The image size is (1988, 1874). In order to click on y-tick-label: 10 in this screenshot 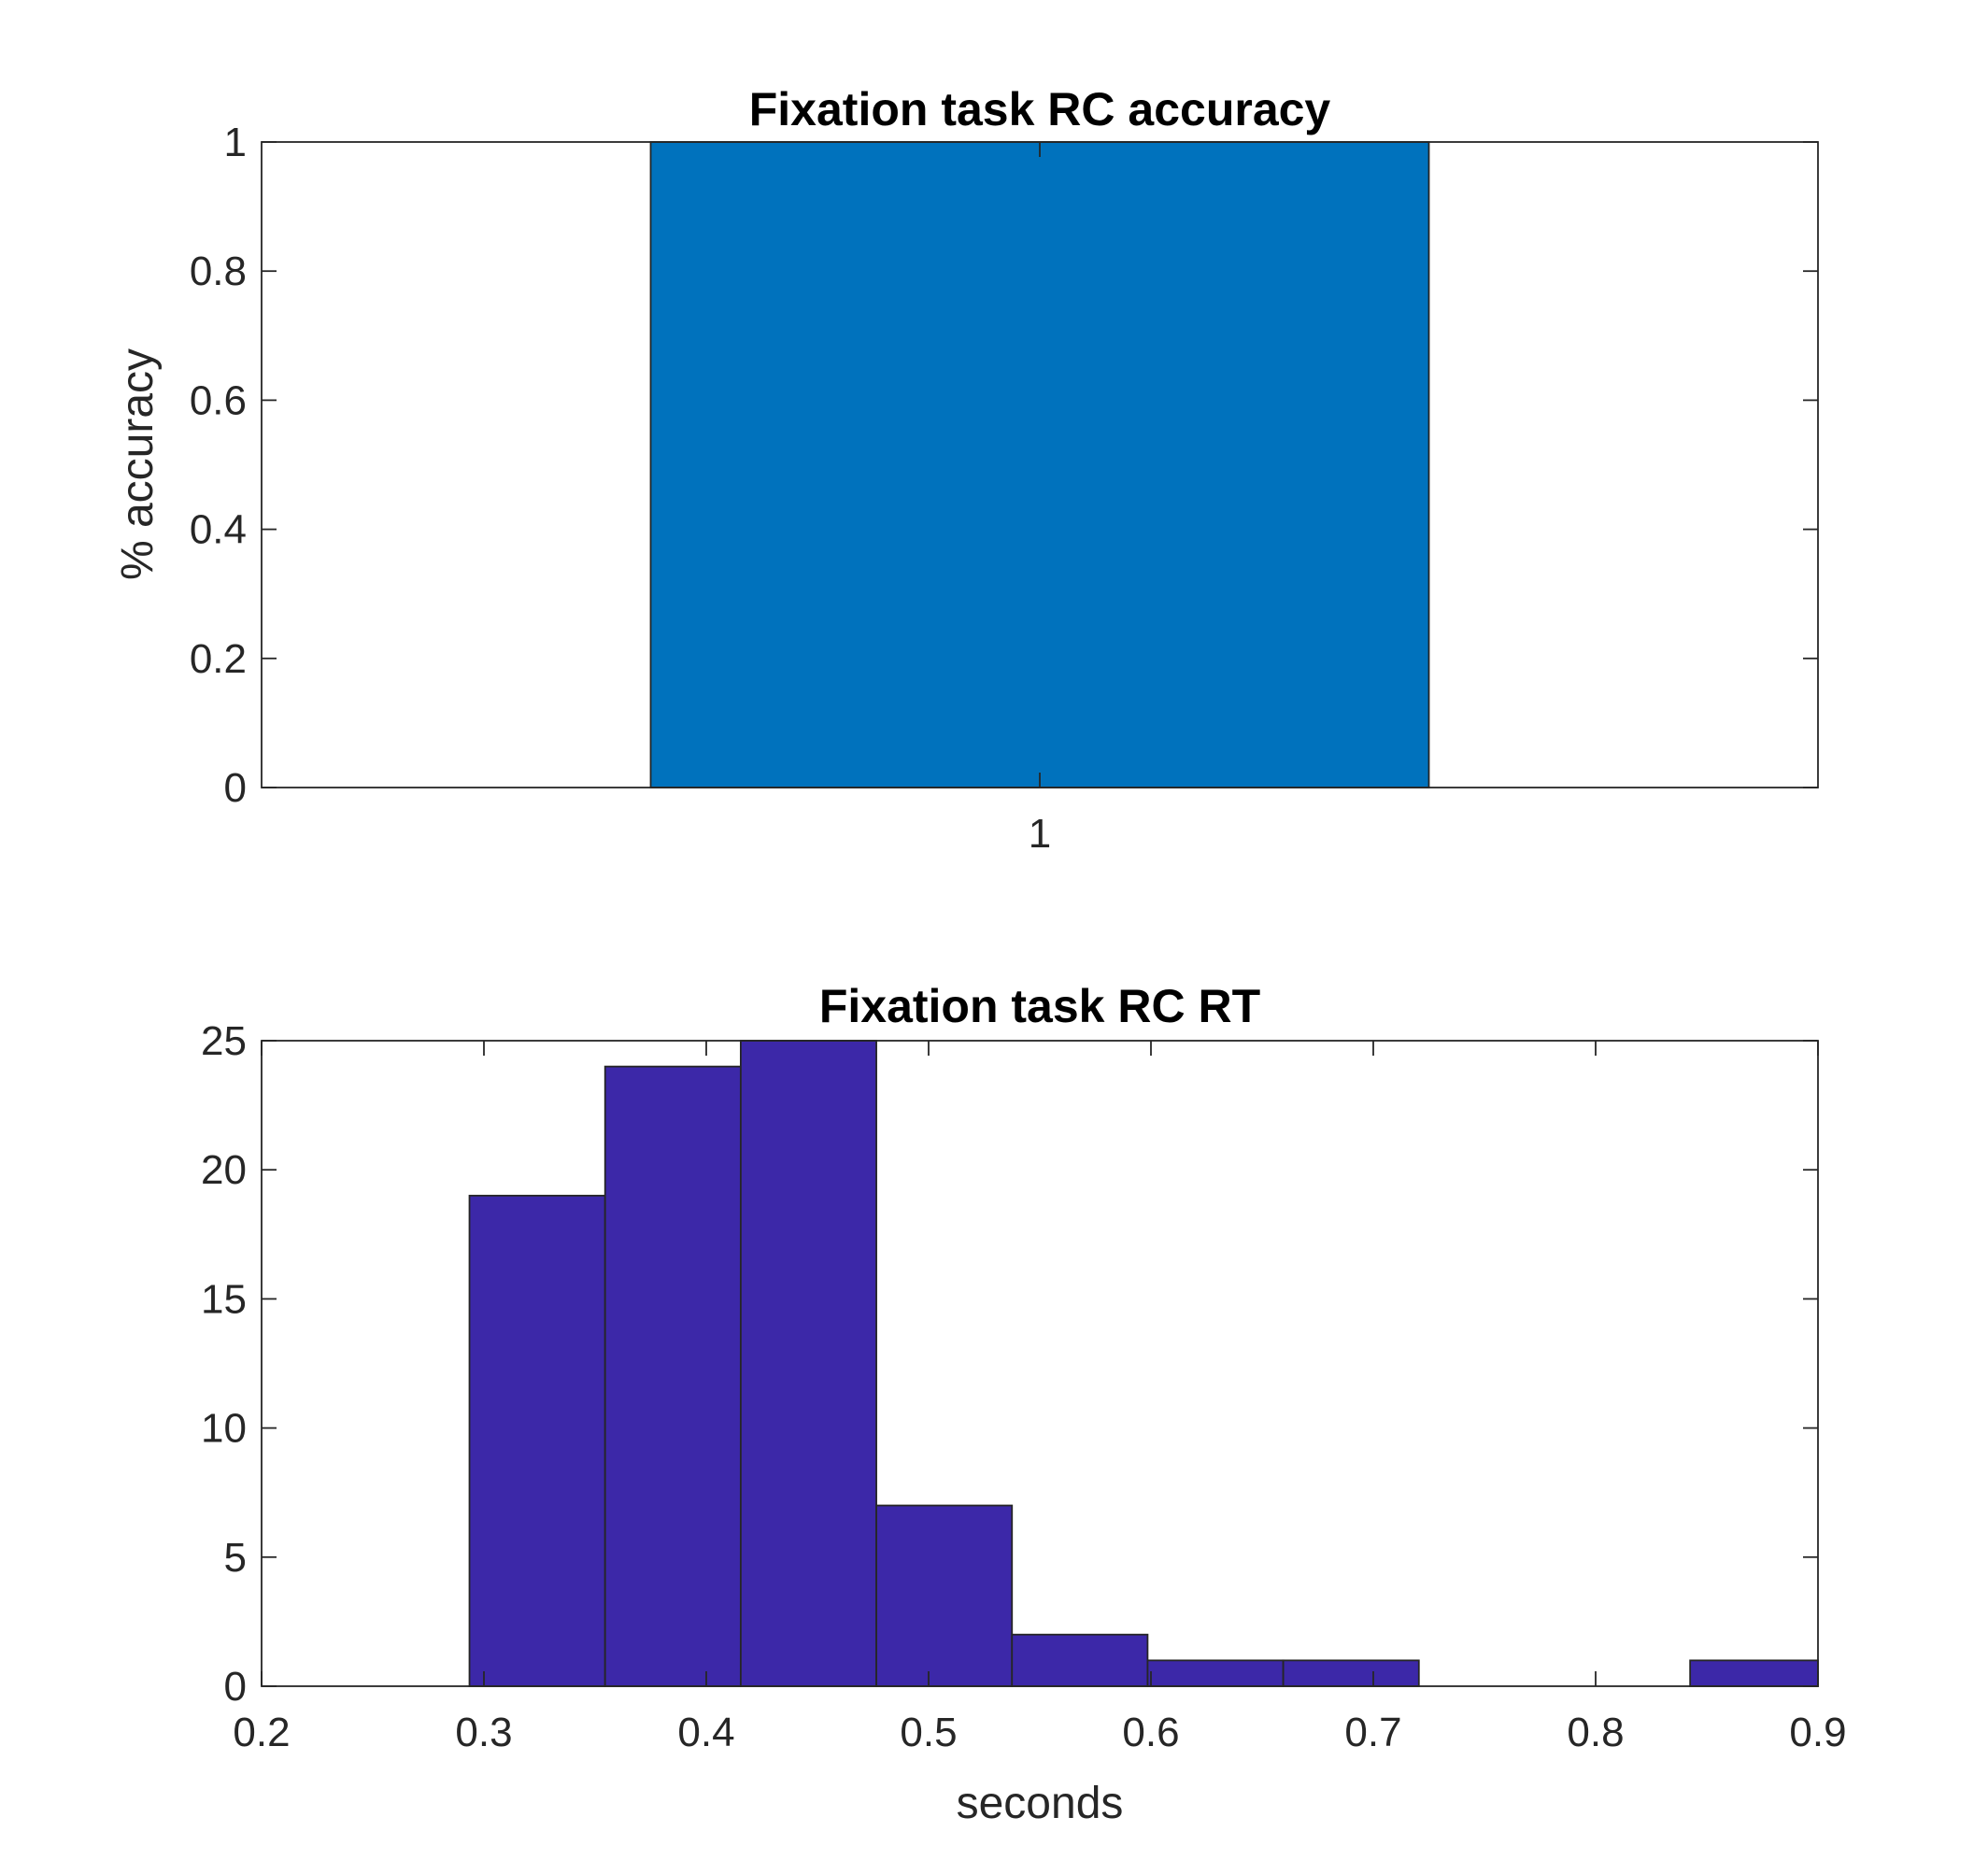, I will do `click(224, 1429)`.